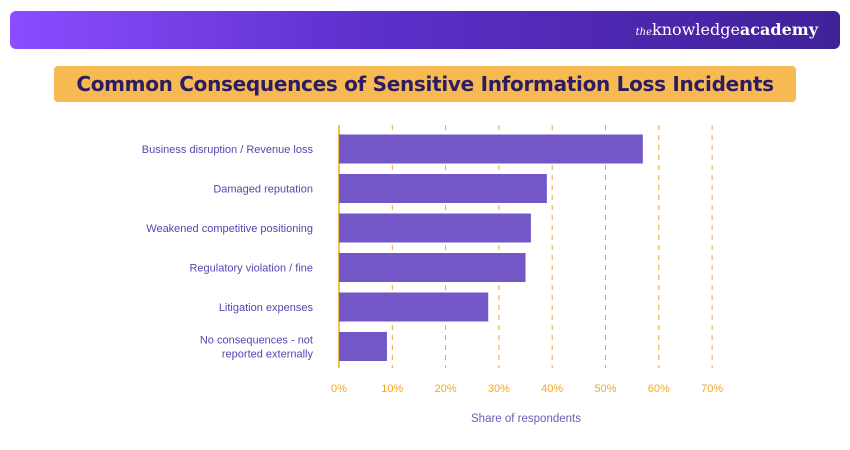 This screenshot has width=850, height=450. I want to click on category-label: Regulatory violation / fine, so click(251, 269).